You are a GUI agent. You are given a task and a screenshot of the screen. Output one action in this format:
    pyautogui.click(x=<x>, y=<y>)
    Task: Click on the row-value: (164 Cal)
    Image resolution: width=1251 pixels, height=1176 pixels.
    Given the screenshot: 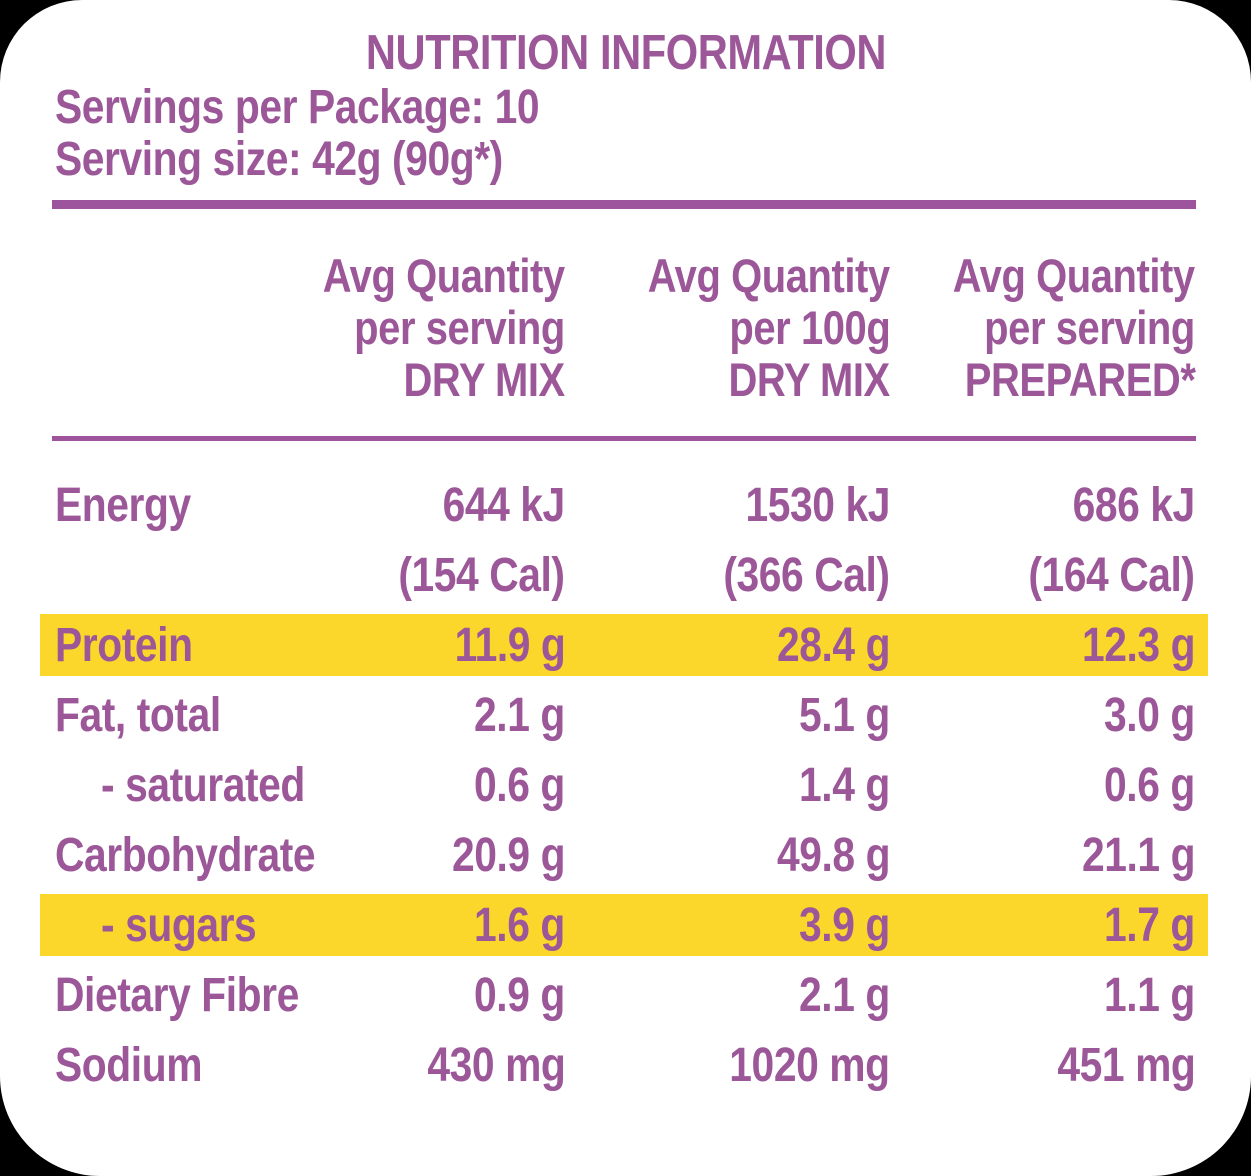 What is the action you would take?
    pyautogui.click(x=1112, y=575)
    